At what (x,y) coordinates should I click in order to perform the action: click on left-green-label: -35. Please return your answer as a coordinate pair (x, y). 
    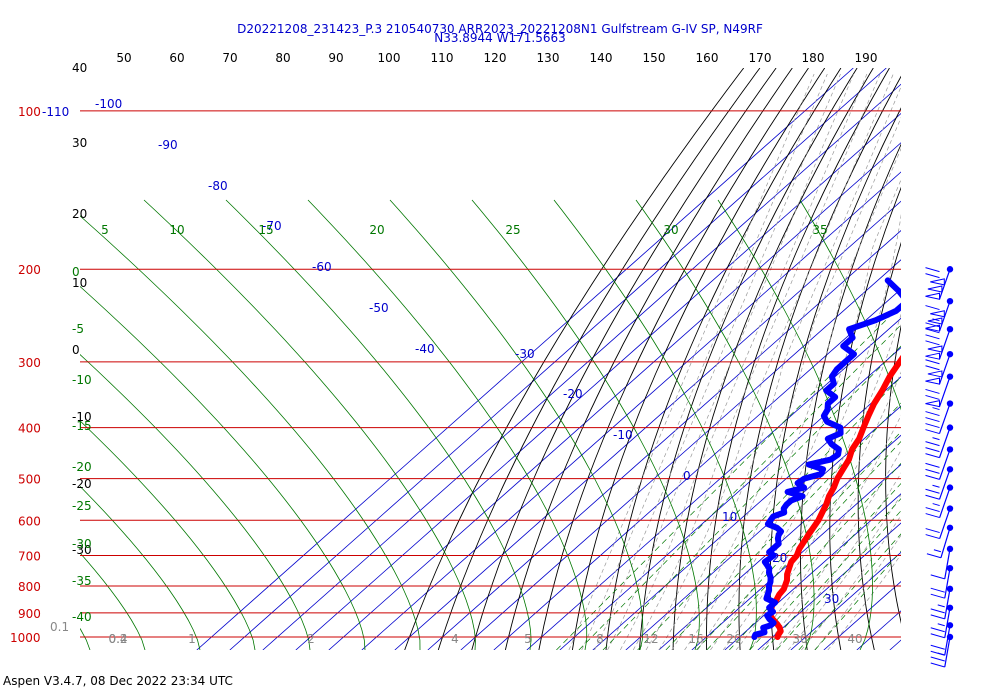
    Looking at the image, I should click on (82, 581).